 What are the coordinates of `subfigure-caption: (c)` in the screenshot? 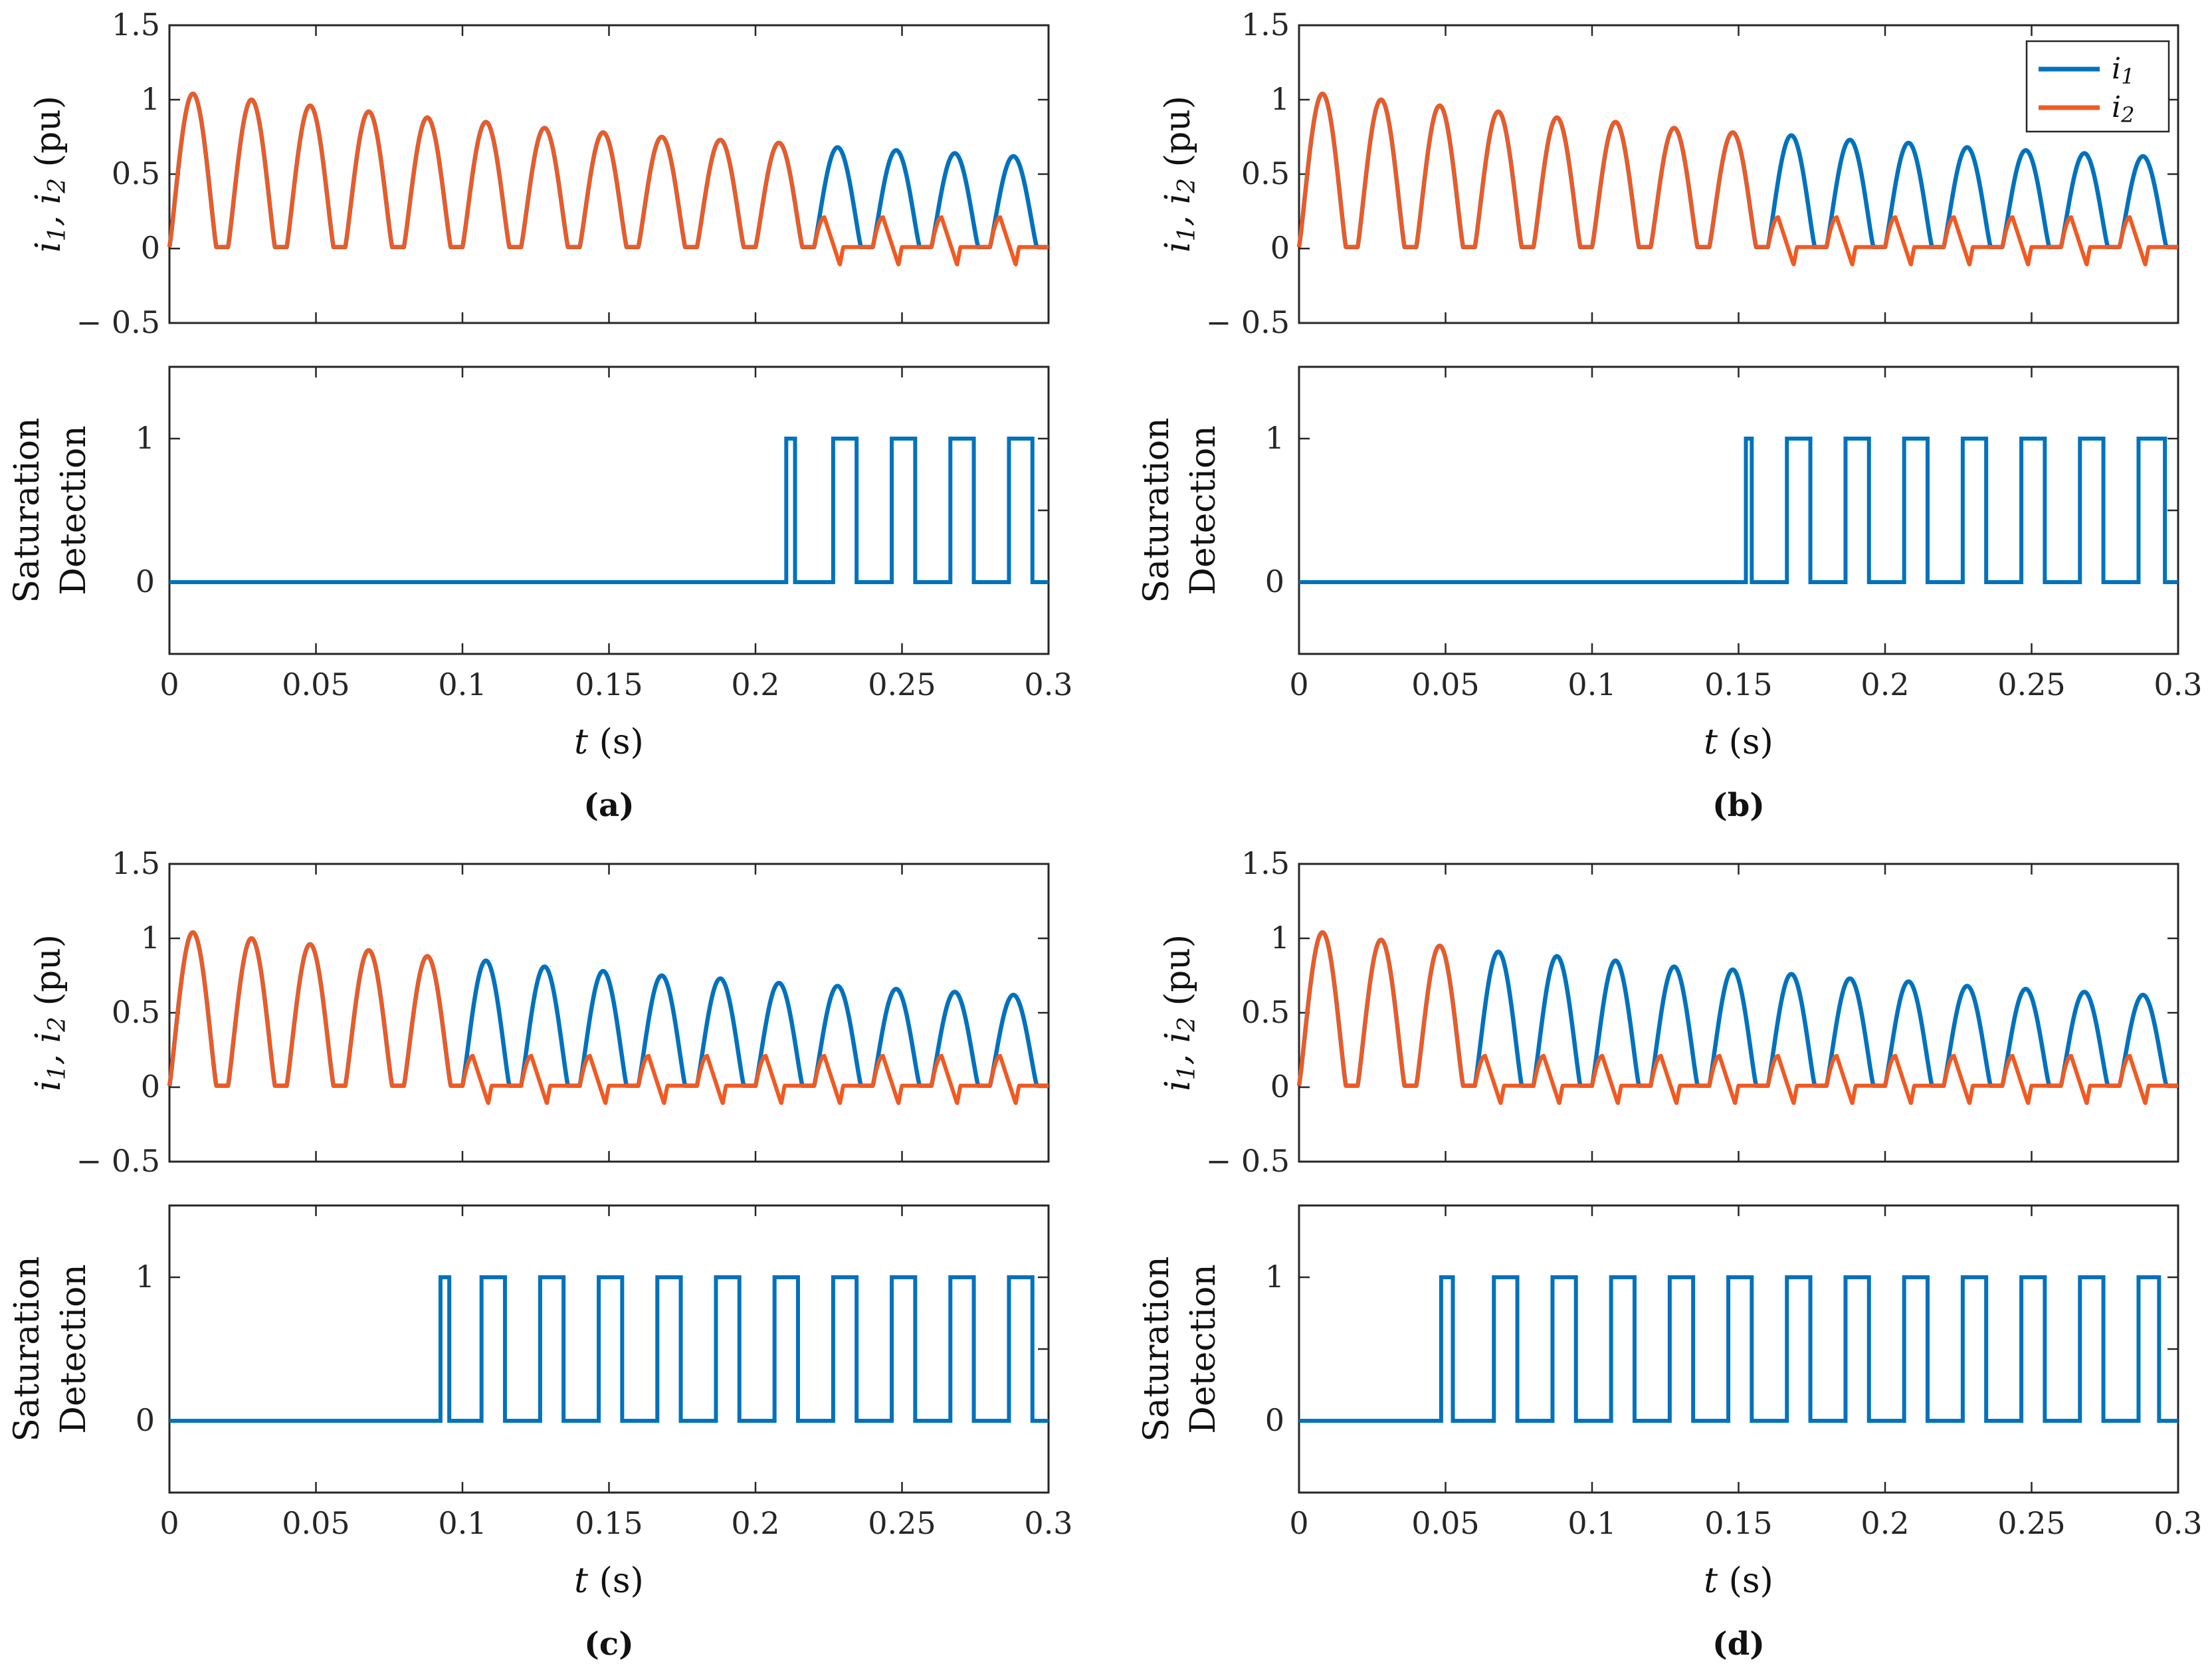 It's located at (609, 1644).